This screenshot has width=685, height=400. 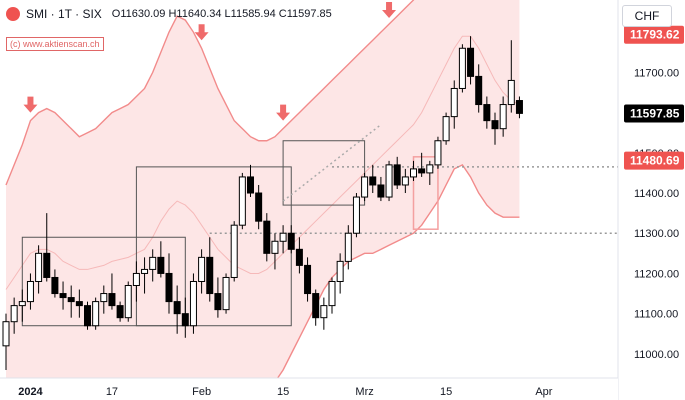 I want to click on price-axis-bg, so click(x=651, y=200).